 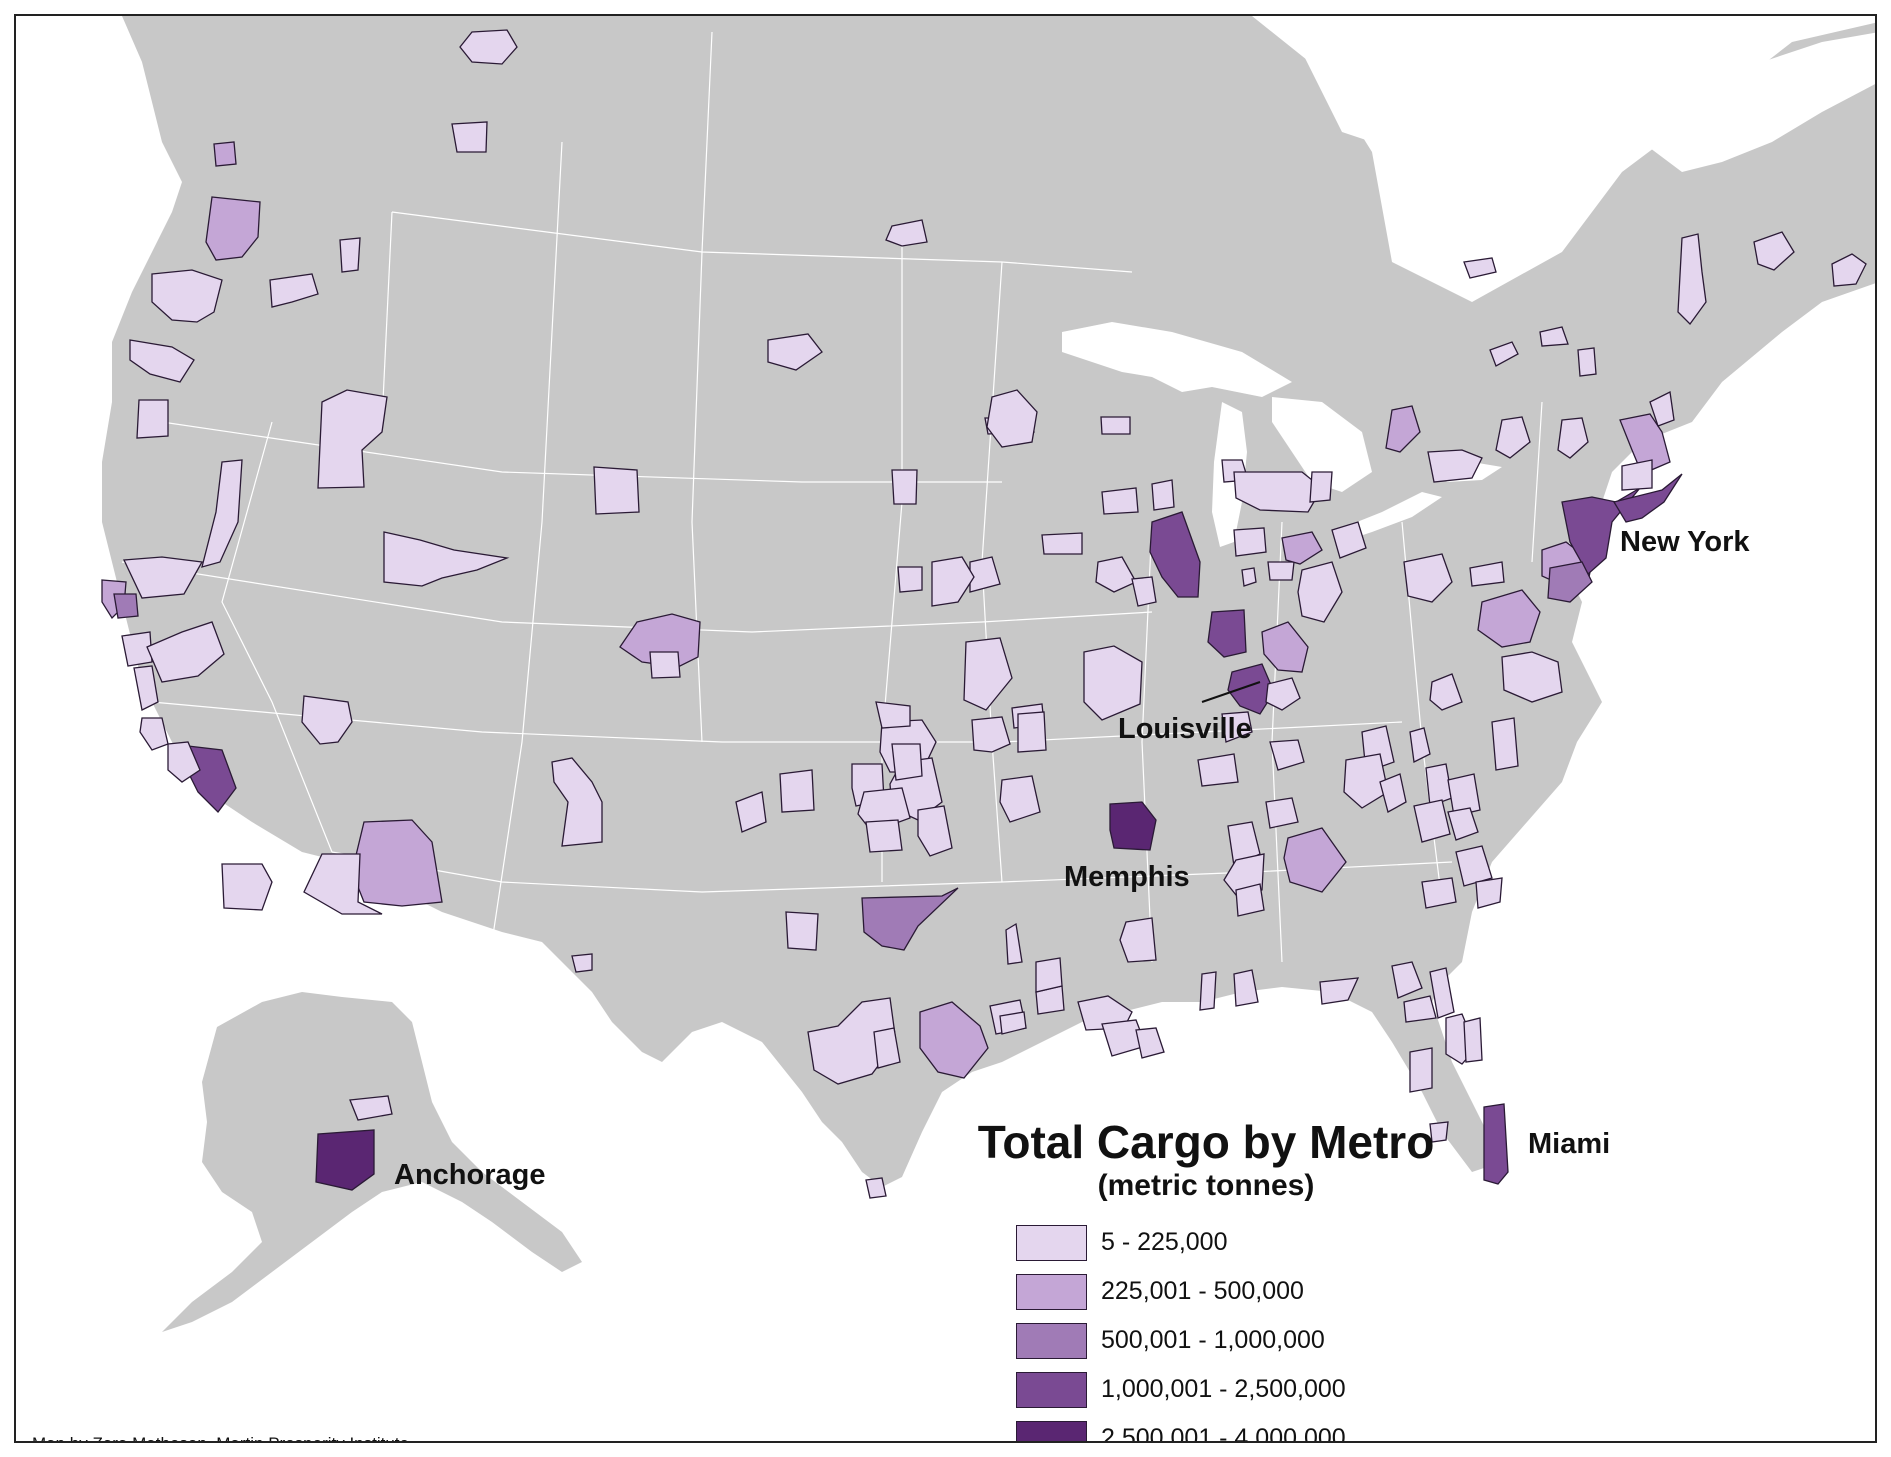 What do you see at coordinates (1569, 1144) in the screenshot?
I see `label-miami: Miami` at bounding box center [1569, 1144].